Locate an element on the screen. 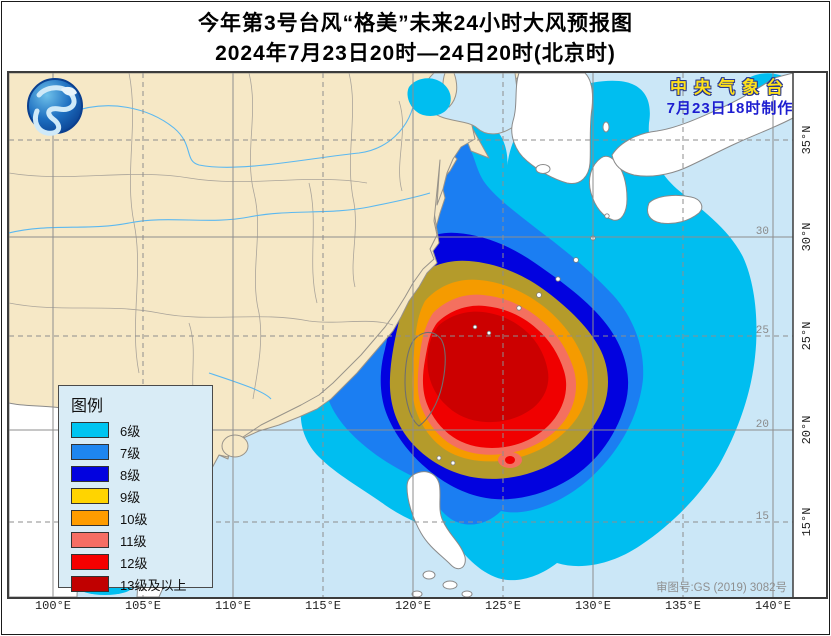 The height and width of the screenshot is (636, 831). legend-row: 6级 is located at coordinates (141, 430).